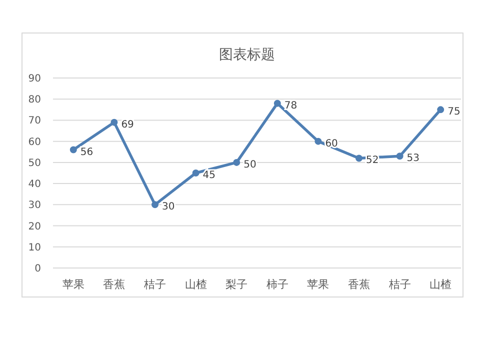 The height and width of the screenshot is (347, 500). Describe the element at coordinates (277, 284) in the screenshot. I see `x-tick-label: 柿子` at that location.